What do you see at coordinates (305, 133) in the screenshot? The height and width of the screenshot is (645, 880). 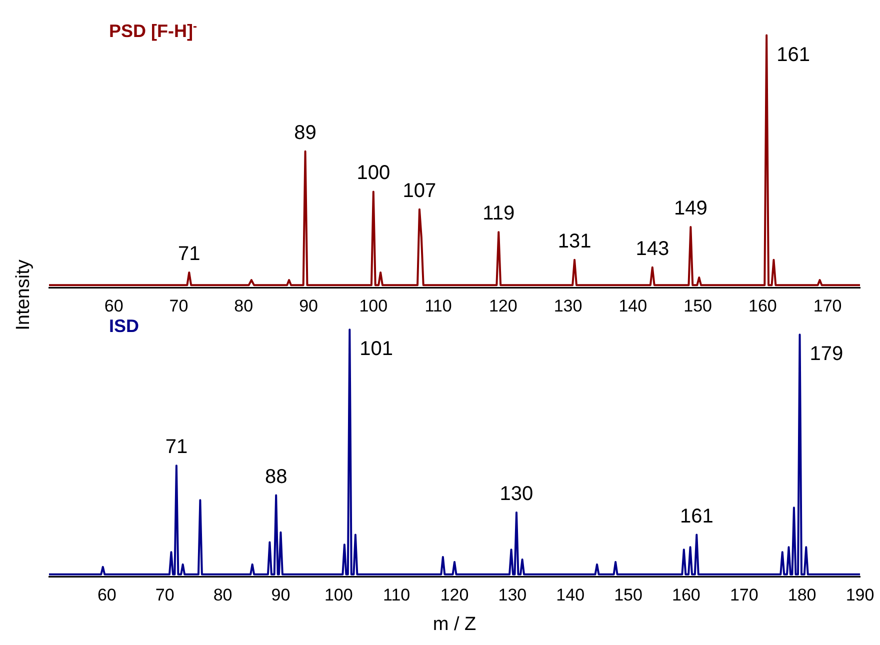 I see `annotation: 89` at bounding box center [305, 133].